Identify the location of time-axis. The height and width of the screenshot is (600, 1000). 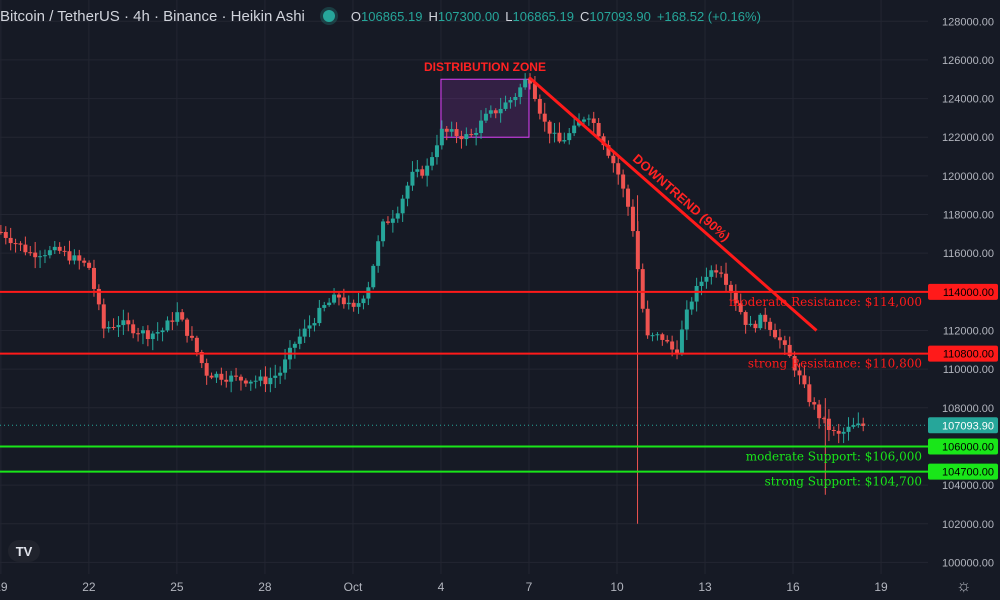
(464, 587).